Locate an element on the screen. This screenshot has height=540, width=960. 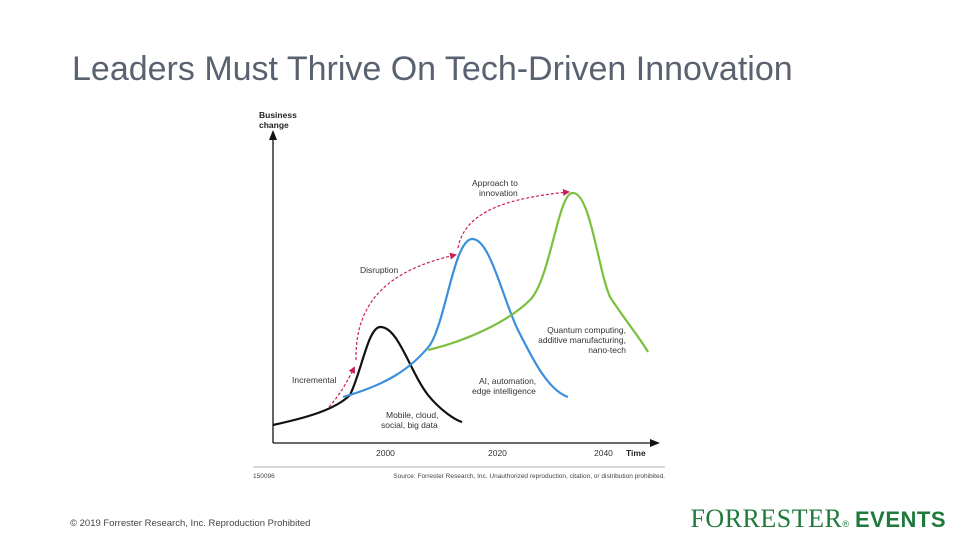
y-axis-label-line2: change is located at coordinates (274, 125).